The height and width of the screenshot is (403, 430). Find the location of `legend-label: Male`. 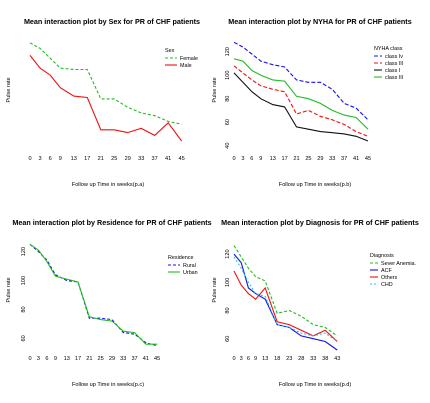

legend-label: Male is located at coordinates (186, 66).